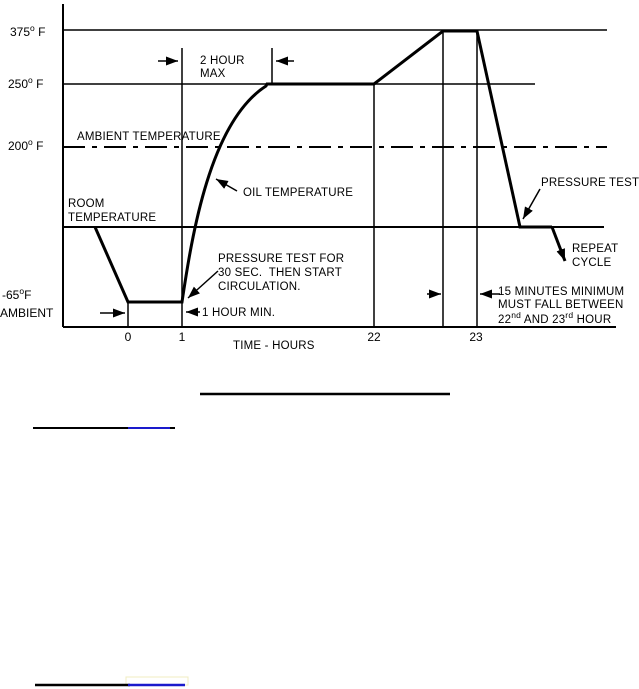 This screenshot has height=689, width=639. What do you see at coordinates (25, 145) in the screenshot?
I see `y-label-200f: 200o F` at bounding box center [25, 145].